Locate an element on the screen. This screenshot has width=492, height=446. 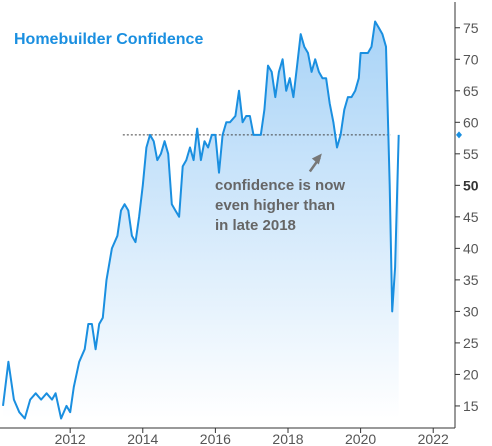
latest-value-marker is located at coordinates (459, 135).